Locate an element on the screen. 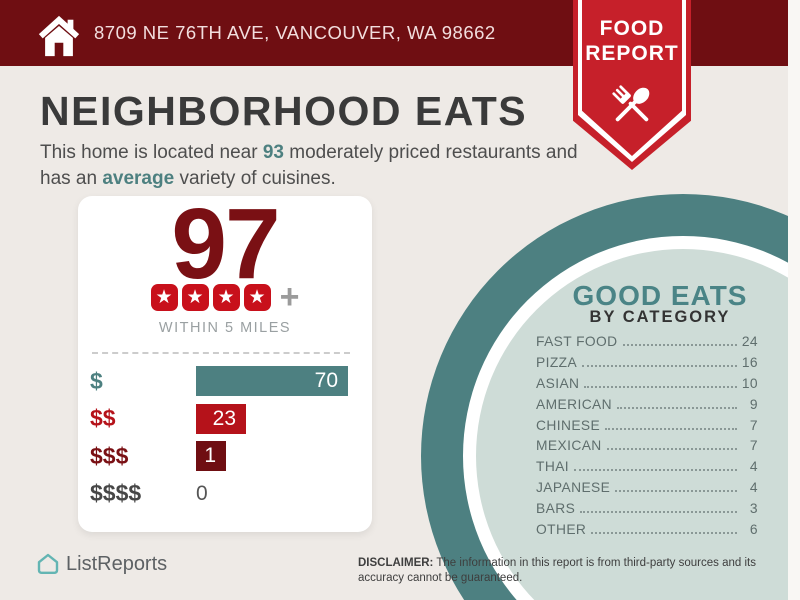 This screenshot has height=600, width=800. dashed-divider is located at coordinates (221, 353).